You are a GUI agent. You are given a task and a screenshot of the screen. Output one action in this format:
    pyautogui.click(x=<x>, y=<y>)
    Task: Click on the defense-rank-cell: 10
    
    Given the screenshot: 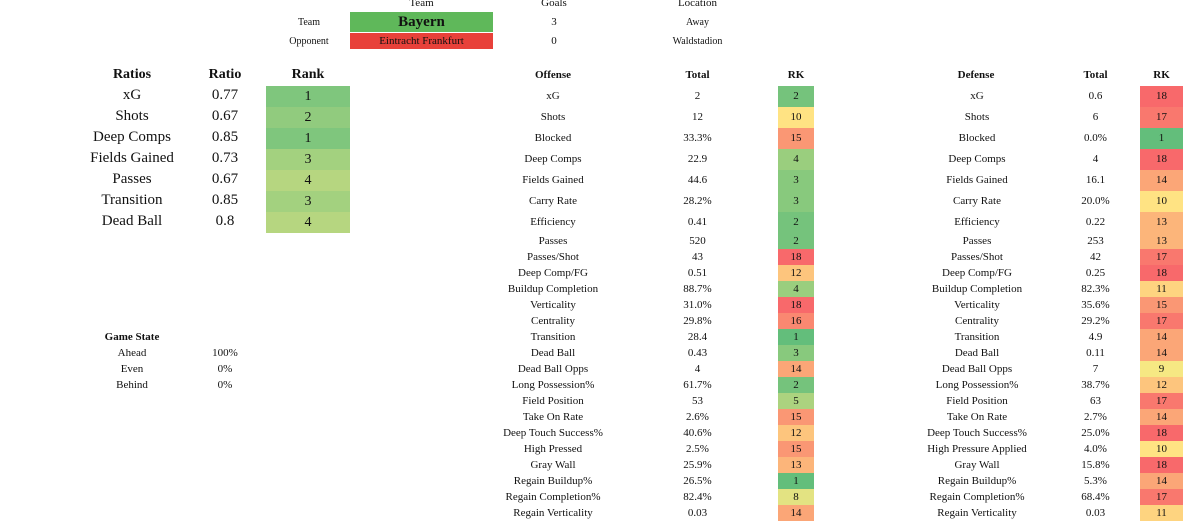 What is the action you would take?
    pyautogui.click(x=1161, y=201)
    